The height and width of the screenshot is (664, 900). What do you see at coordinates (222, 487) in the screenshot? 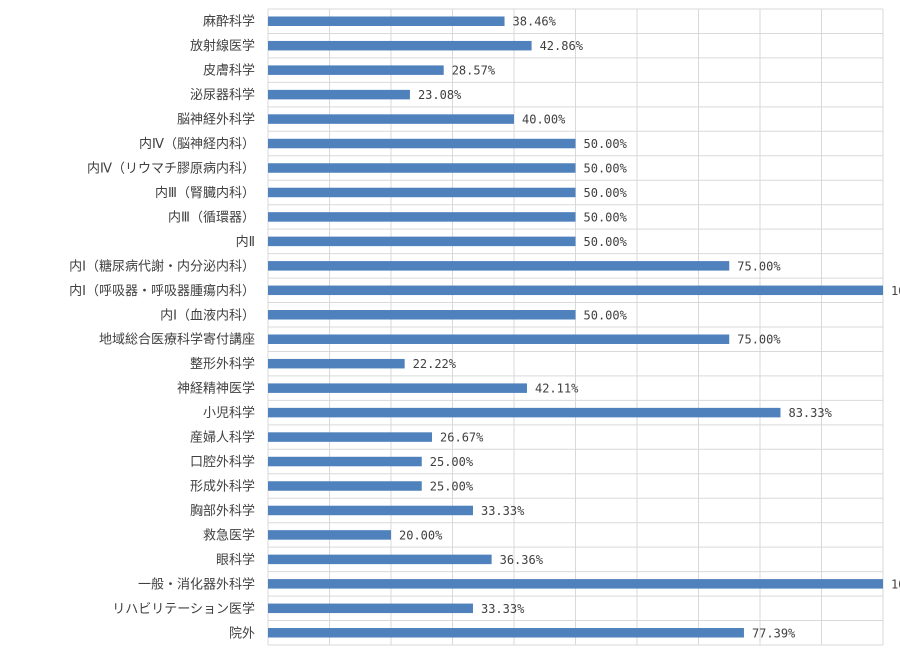
I see `category-label: 形成外科学` at bounding box center [222, 487].